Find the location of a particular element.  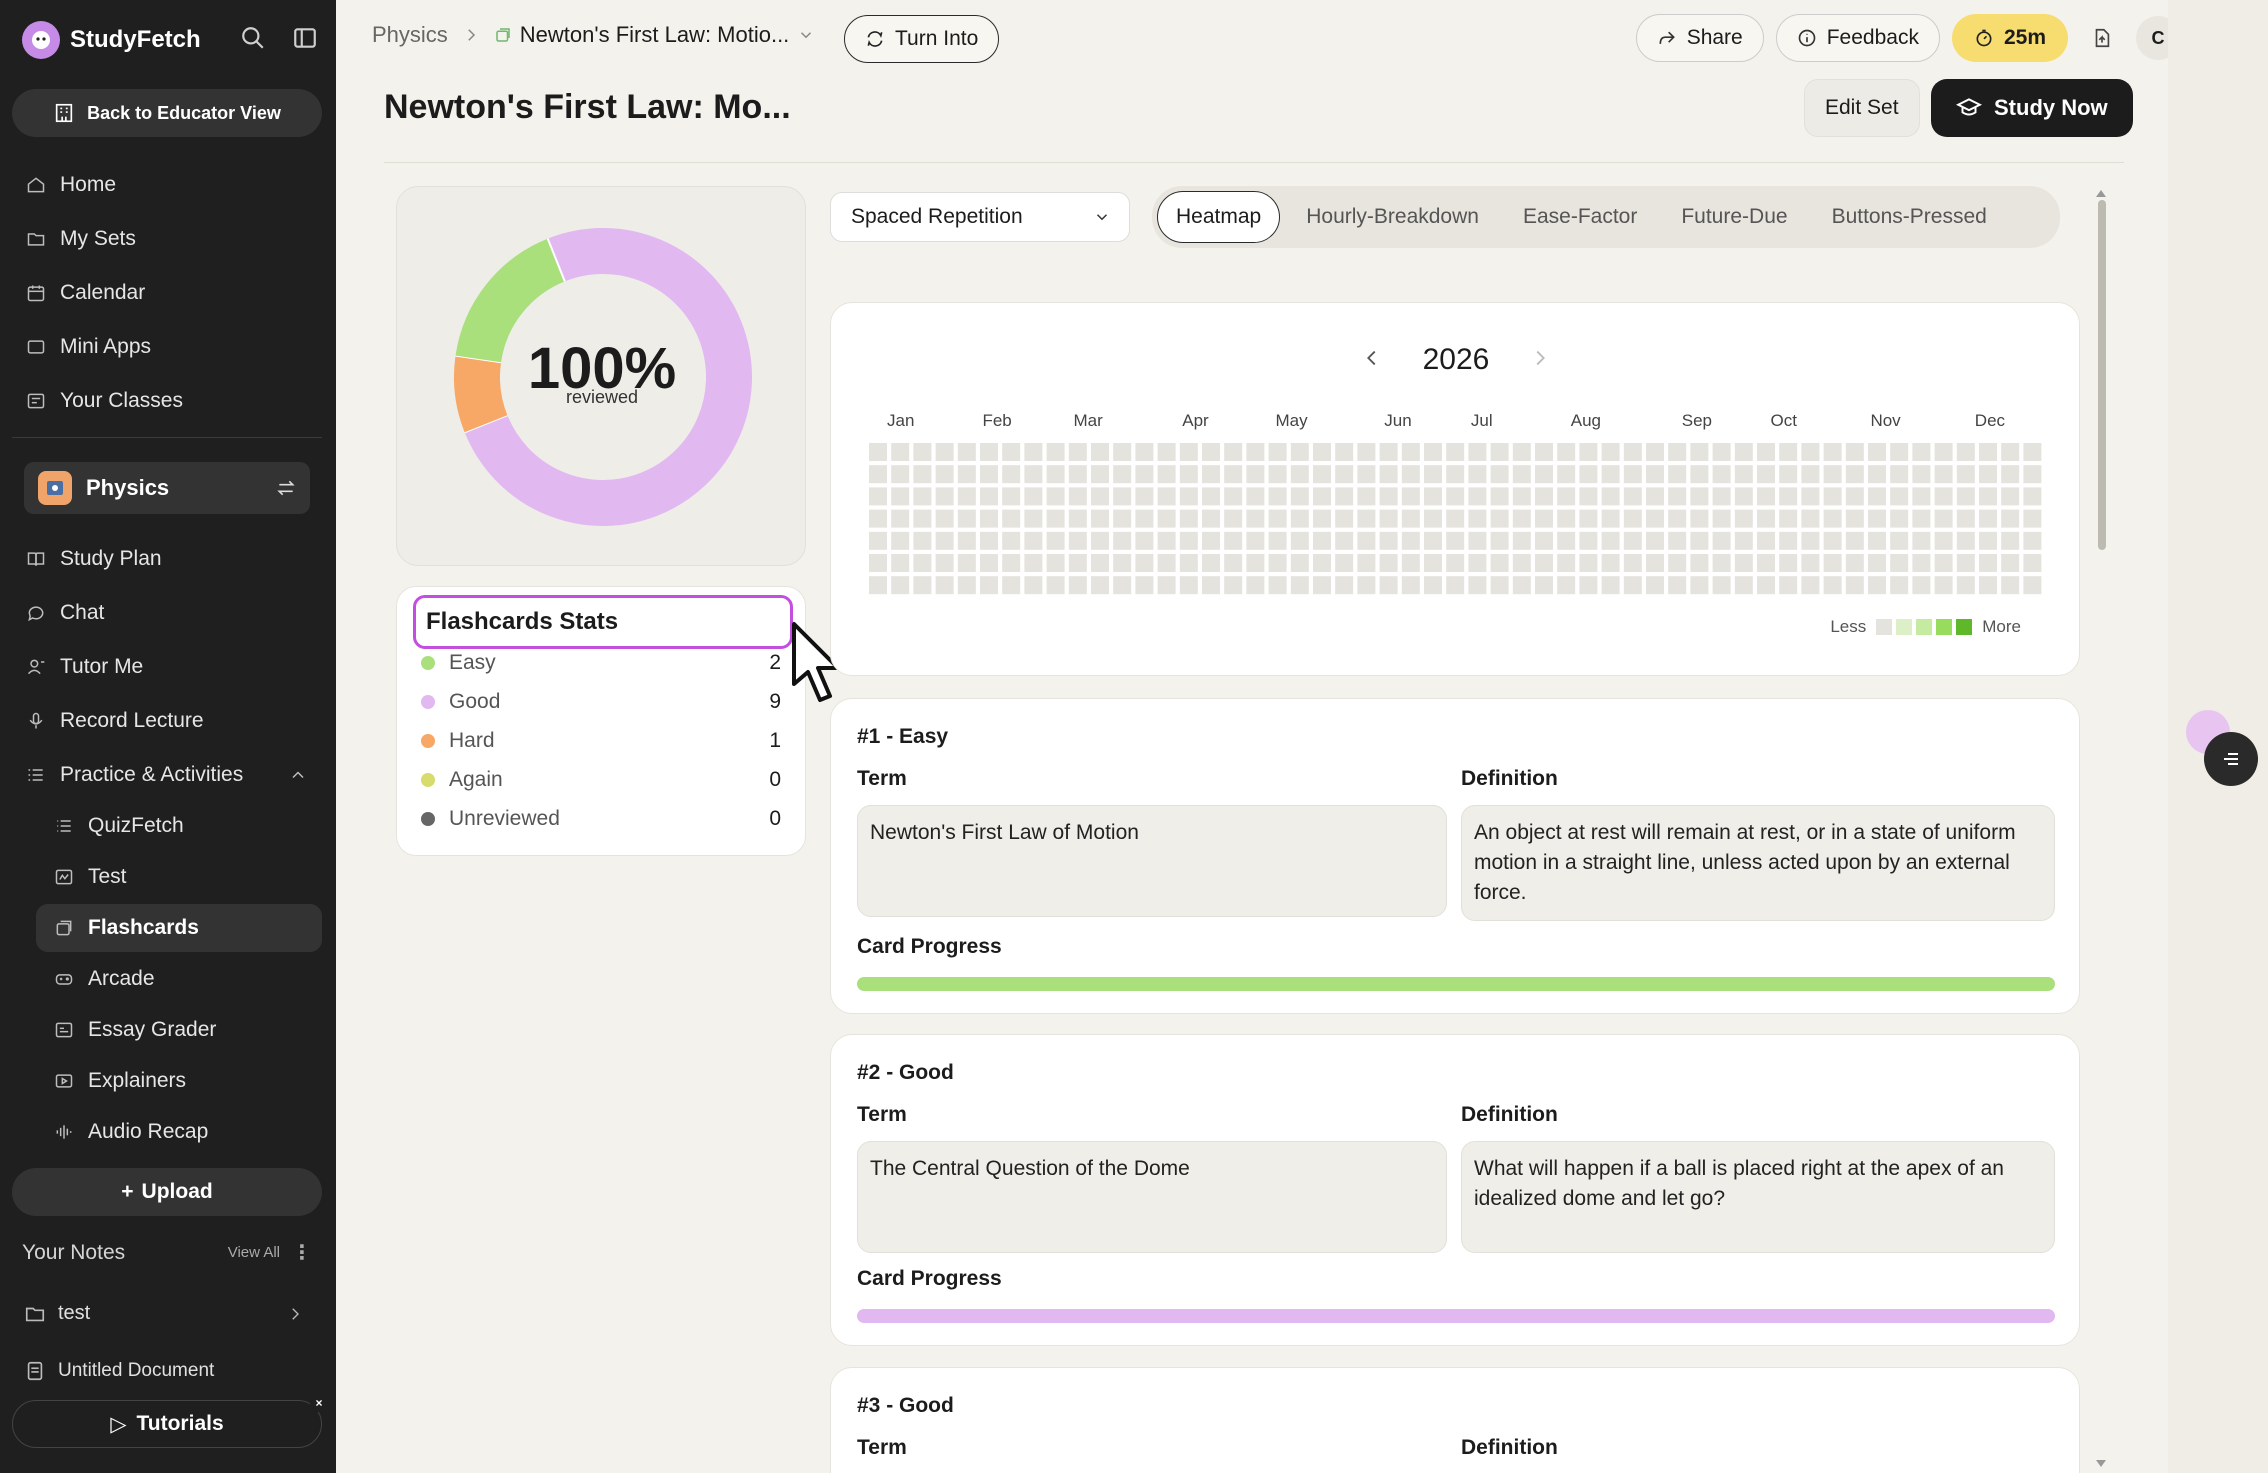

breadcrumb-root: Physics is located at coordinates (410, 34).